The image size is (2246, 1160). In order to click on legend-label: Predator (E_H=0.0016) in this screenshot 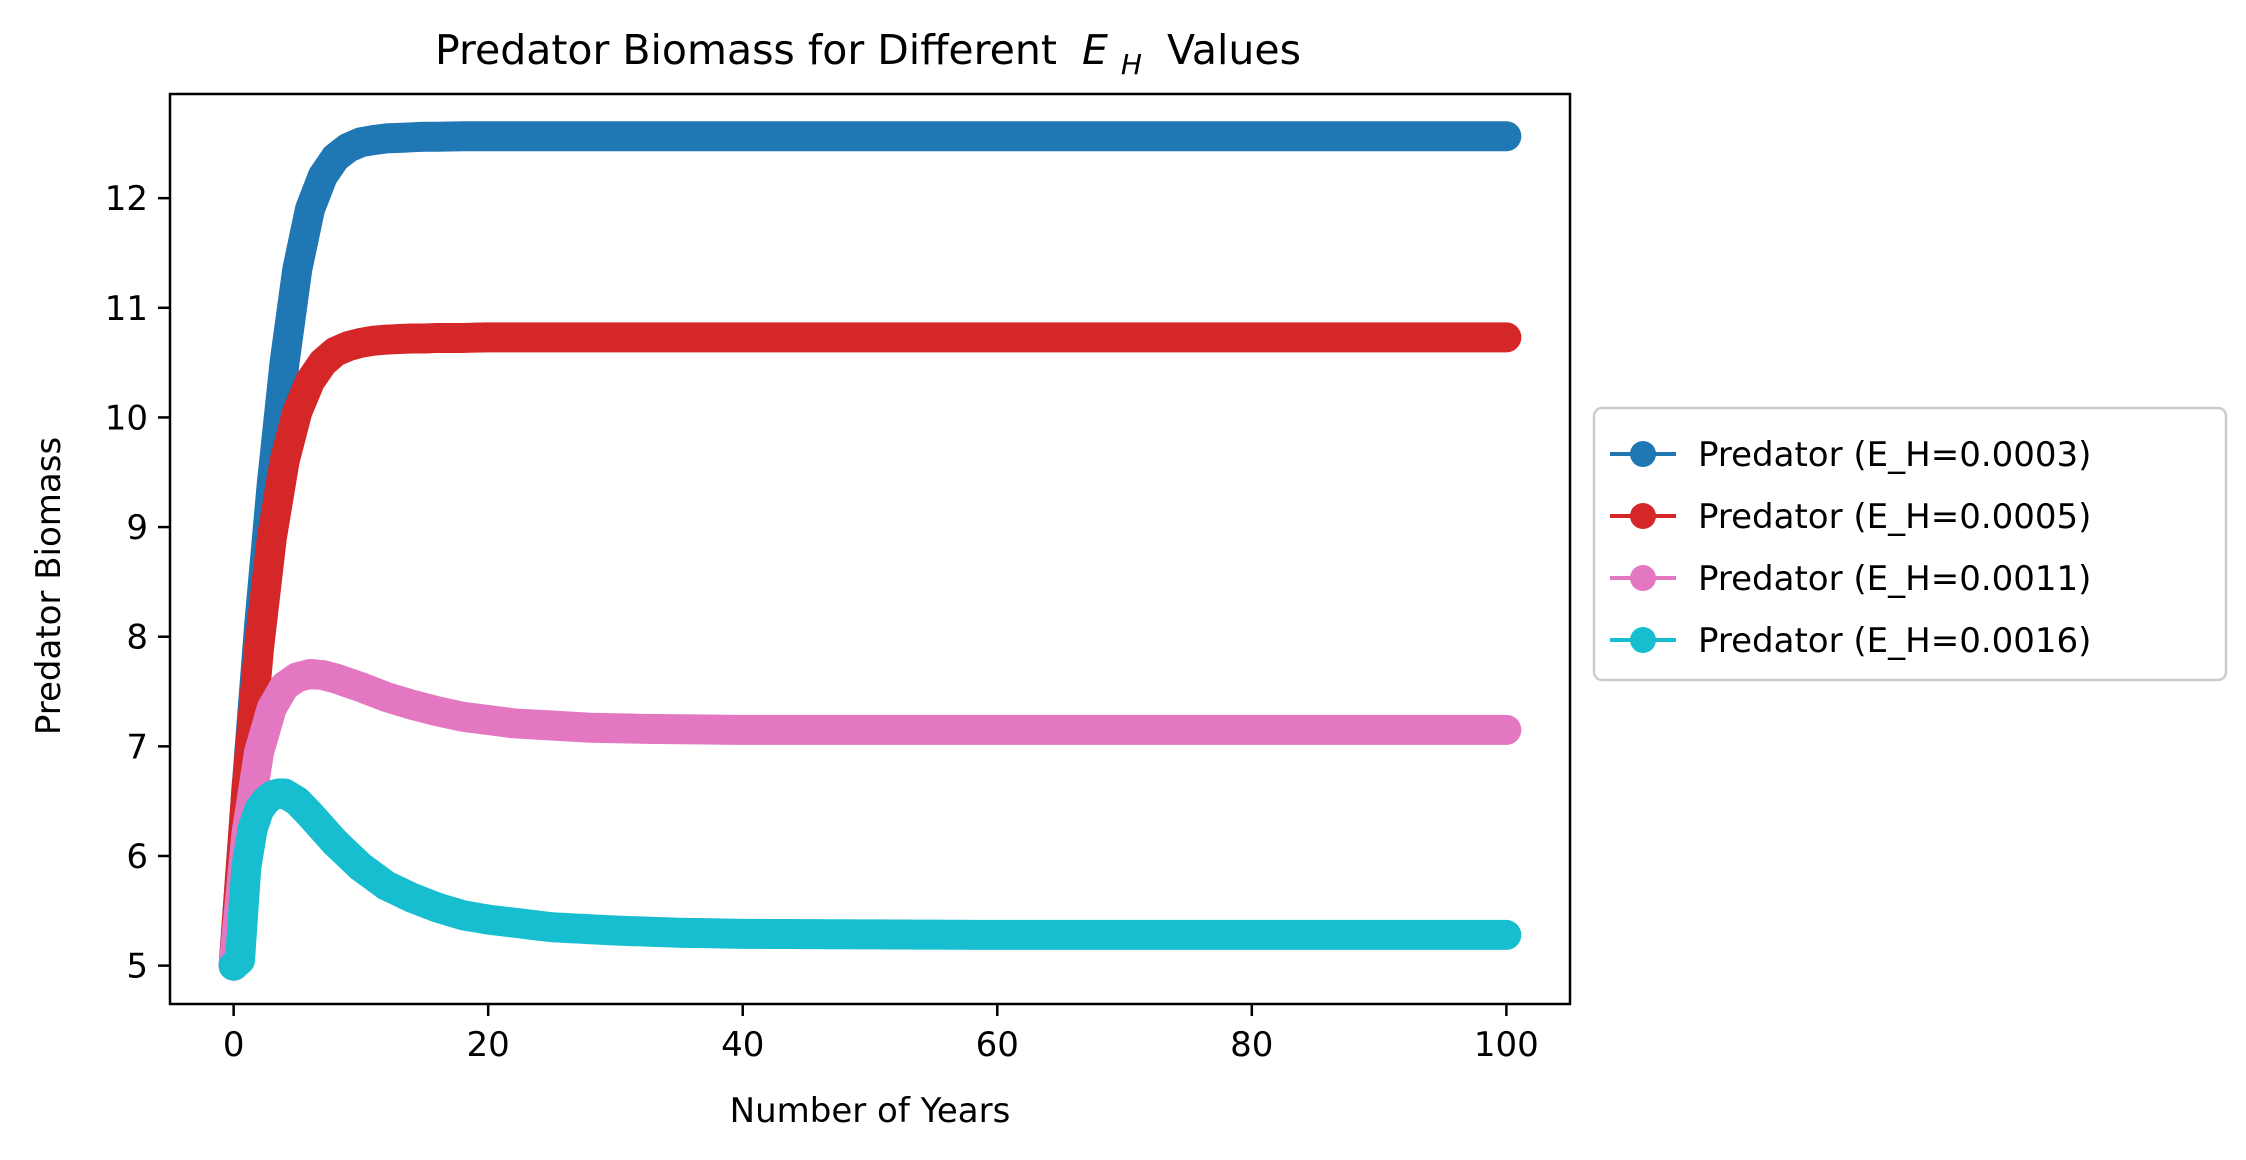, I will do `click(1894, 641)`.